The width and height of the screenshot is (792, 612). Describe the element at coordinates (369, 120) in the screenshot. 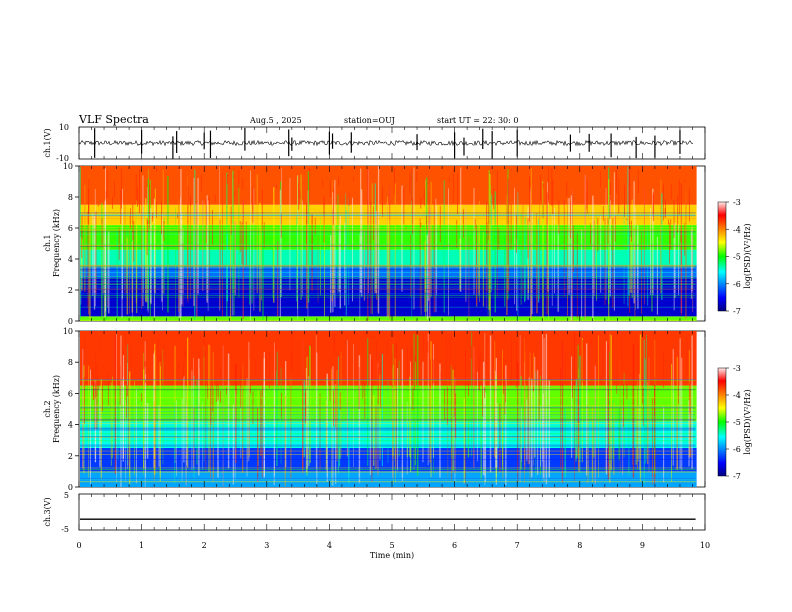

I see `station-label: station=OUJ` at that location.